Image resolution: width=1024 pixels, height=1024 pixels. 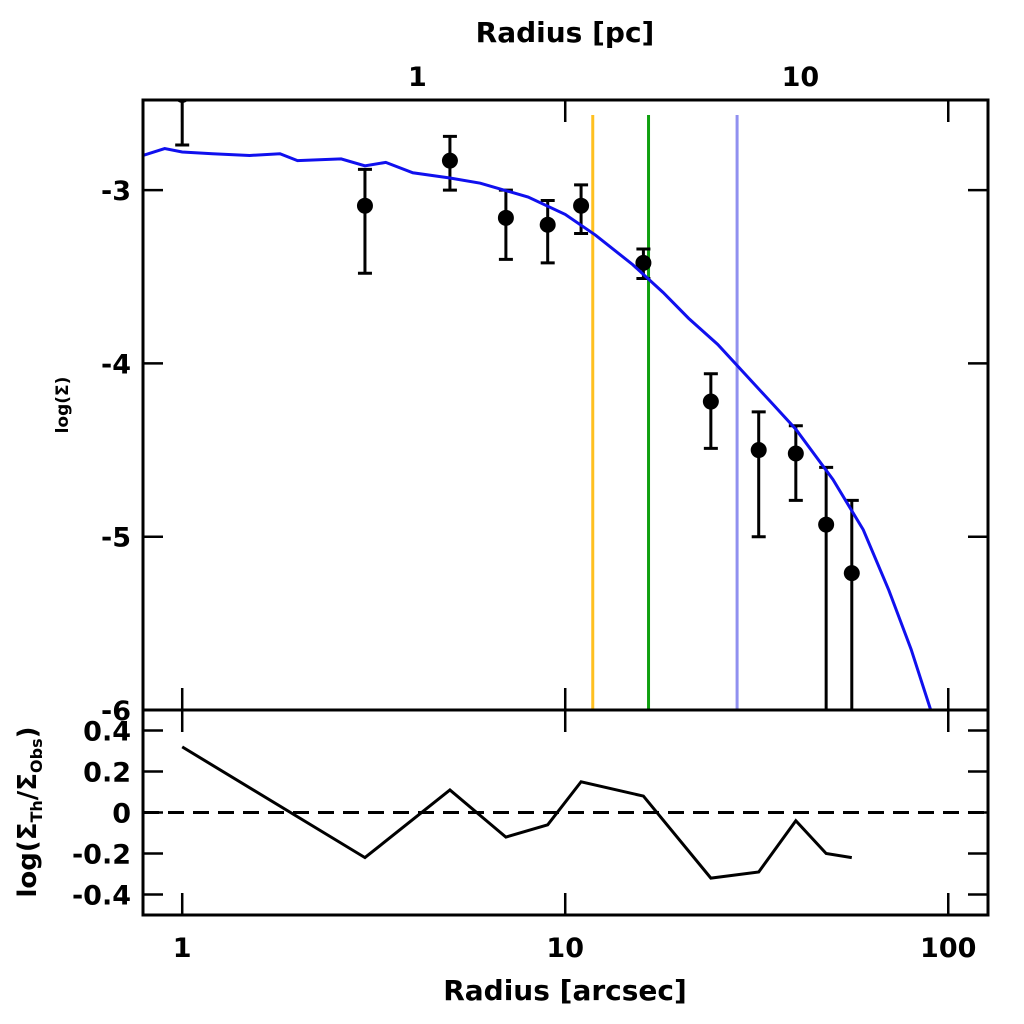 What do you see at coordinates (801, 77) in the screenshot?
I see `top-tick-label: 10` at bounding box center [801, 77].